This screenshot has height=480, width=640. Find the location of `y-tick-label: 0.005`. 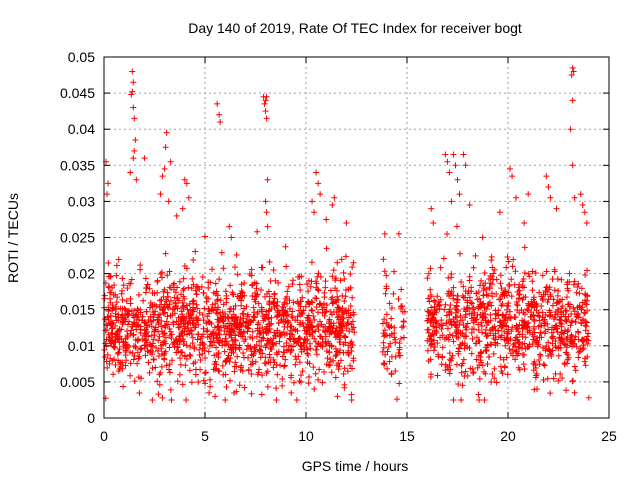

y-tick-label: 0.005 is located at coordinates (77, 382).